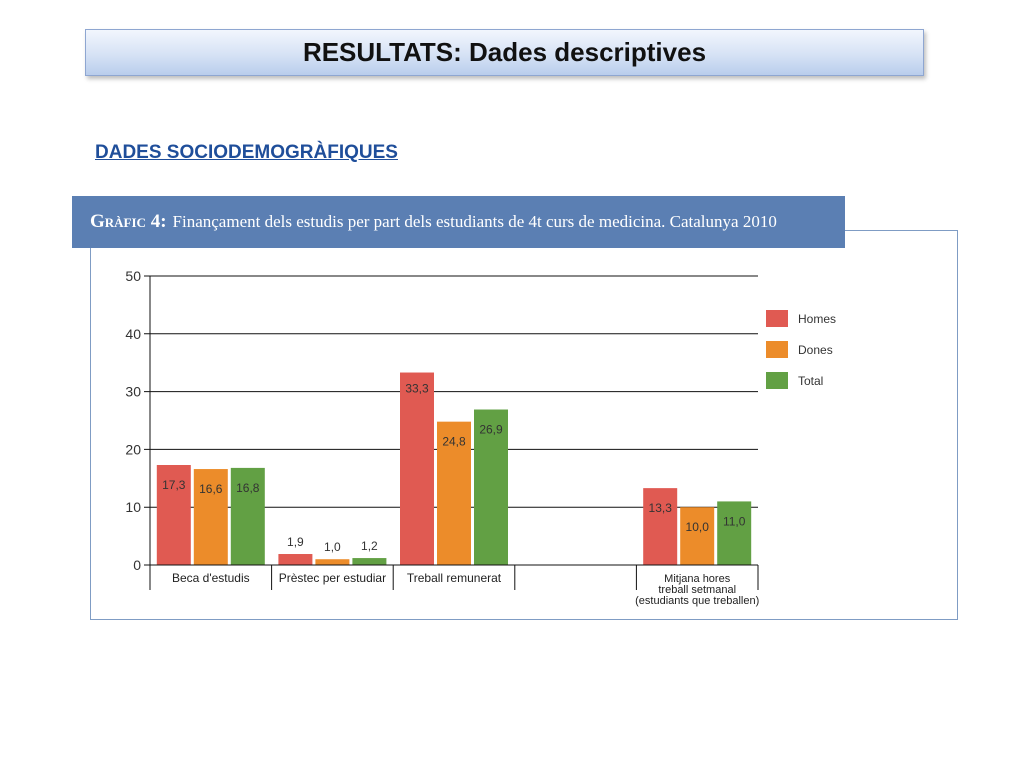 The image size is (1024, 768). Describe the element at coordinates (133, 334) in the screenshot. I see `y-tick-label: 40` at that location.